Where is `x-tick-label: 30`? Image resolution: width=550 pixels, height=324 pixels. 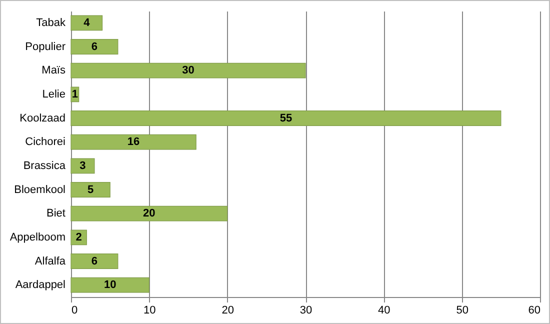 x-tick-label: 30 is located at coordinates (306, 310).